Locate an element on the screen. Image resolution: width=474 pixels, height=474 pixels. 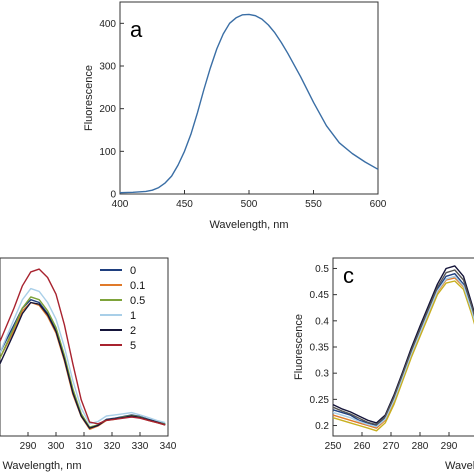
axis-ticks-c: 250 260 270 280 290 0.2 0.25 0.3 0.35 0.4 0.45 0.5 is located at coordinates (384, 358).